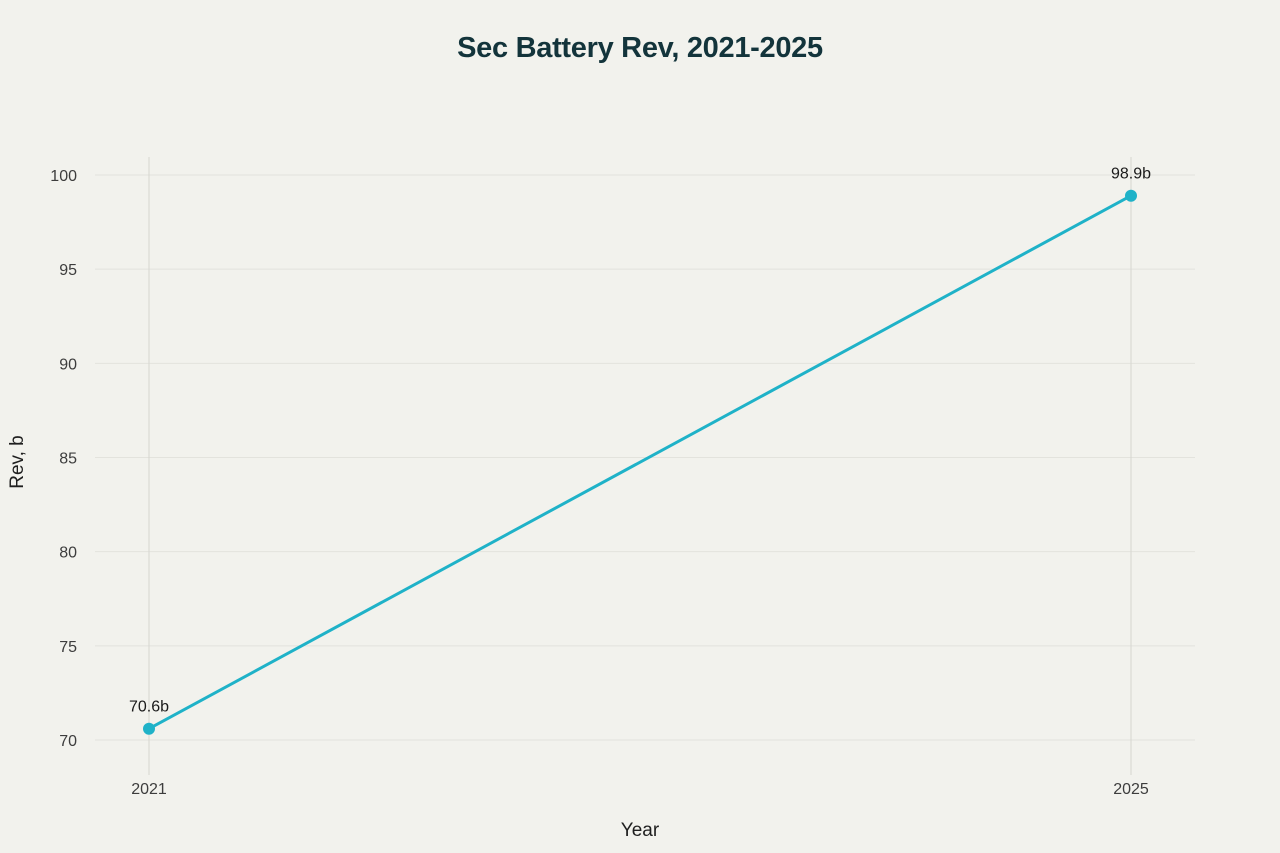 This screenshot has width=1280, height=853. Describe the element at coordinates (68, 741) in the screenshot. I see `y-tick-label: 70` at that location.